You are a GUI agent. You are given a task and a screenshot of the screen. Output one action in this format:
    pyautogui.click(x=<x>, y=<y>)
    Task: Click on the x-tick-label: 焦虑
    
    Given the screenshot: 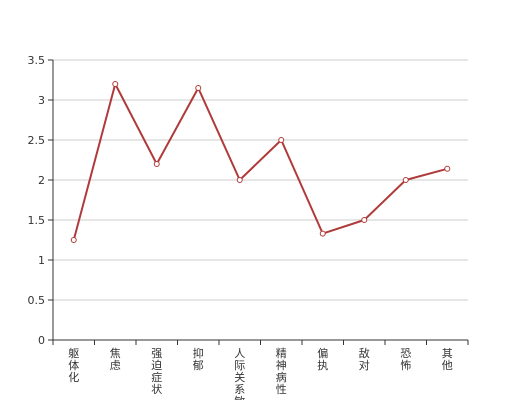 What is the action you would take?
    pyautogui.click(x=115, y=359)
    